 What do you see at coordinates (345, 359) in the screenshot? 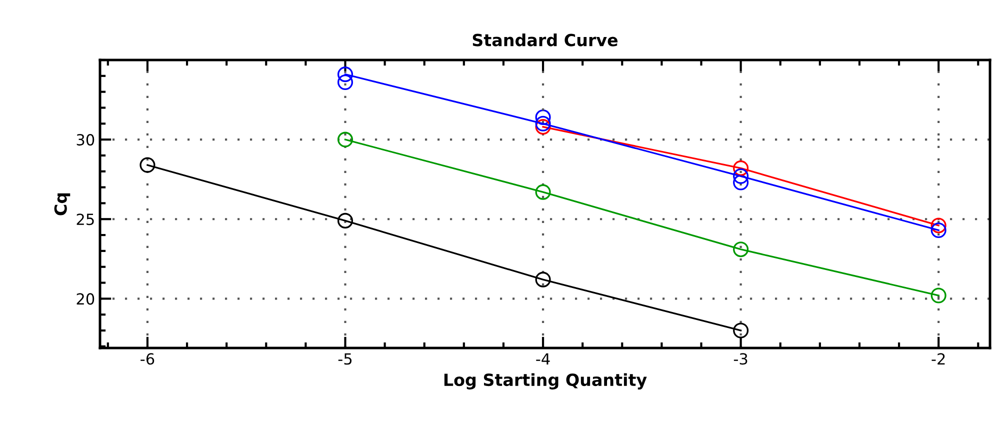
I see `x-tick-label: -5` at bounding box center [345, 359].